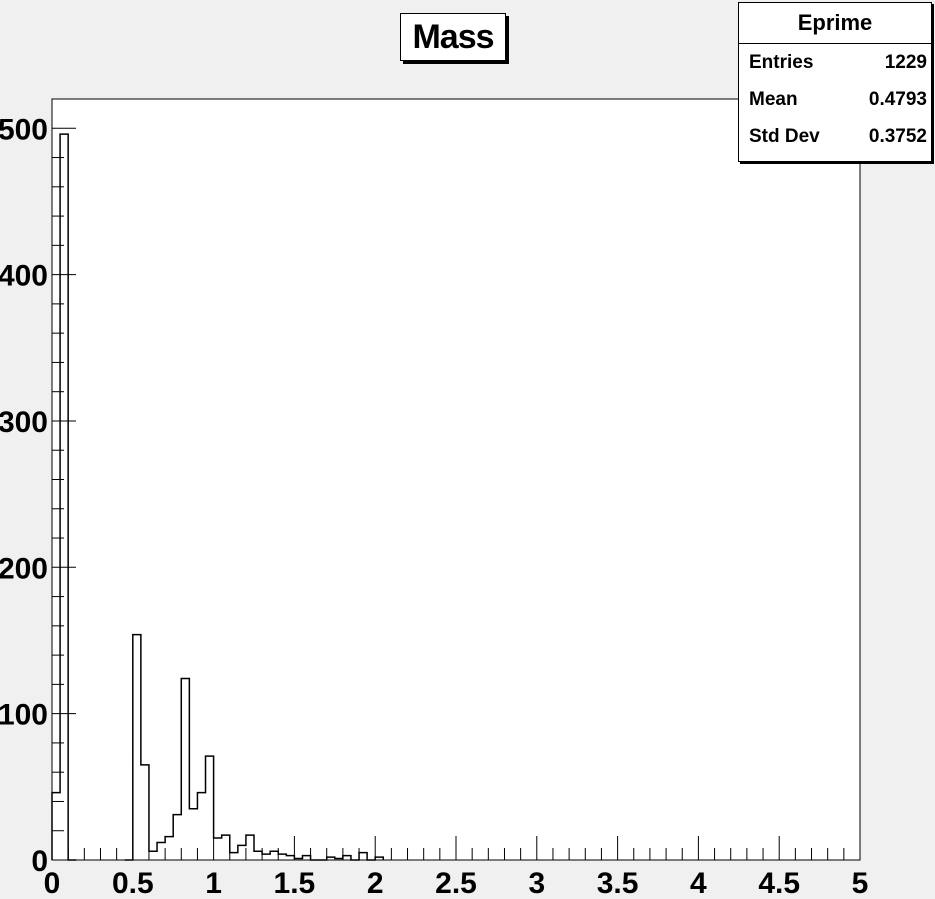 The width and height of the screenshot is (935, 899). What do you see at coordinates (24, 568) in the screenshot?
I see `y-tick-label: 200` at bounding box center [24, 568].